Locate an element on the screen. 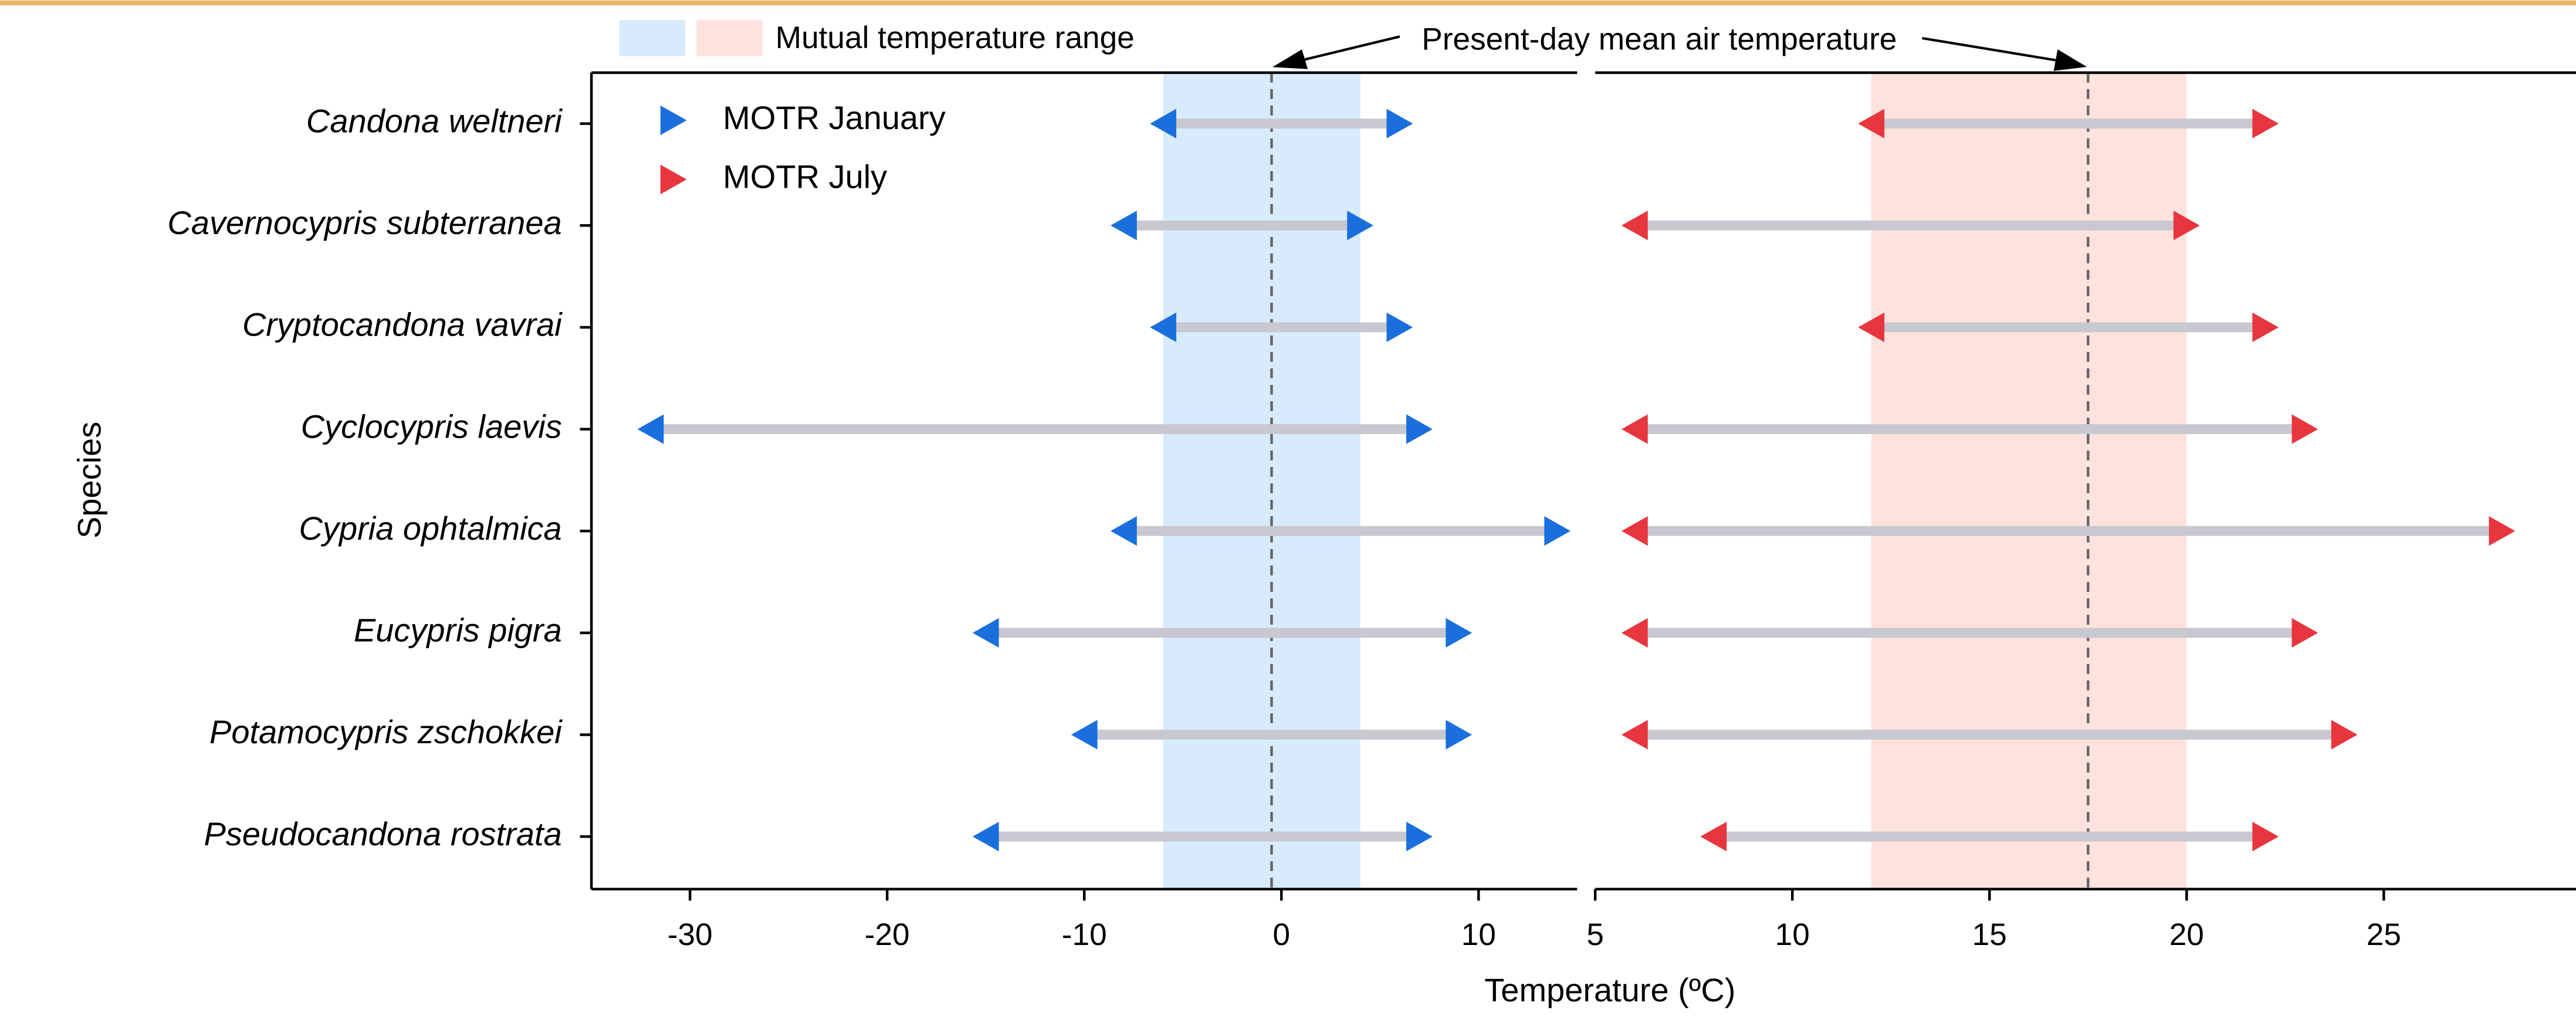  annotation-arrows is located at coordinates (1679, 53).